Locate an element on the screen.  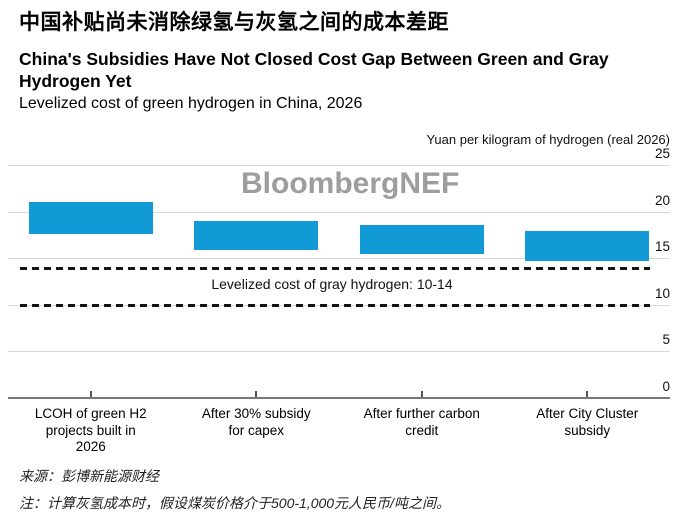
category-label: LCOH of green H2 projects built in 2026 is located at coordinates (91, 431).